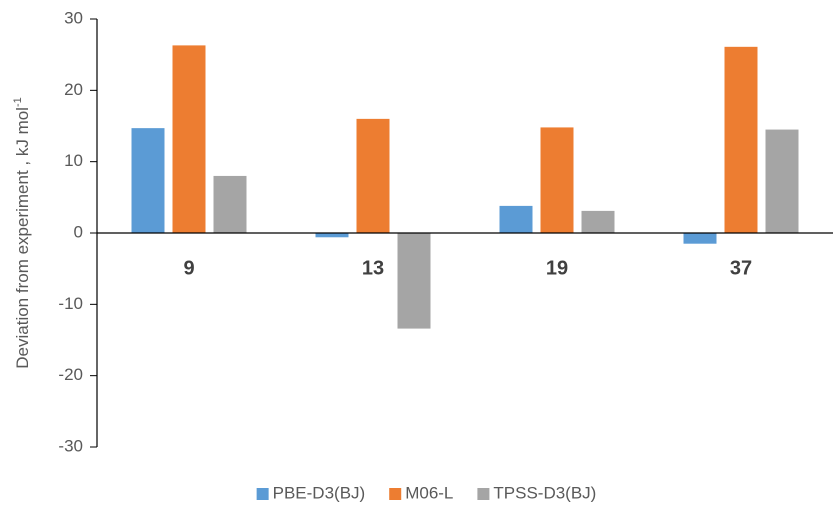  Describe the element at coordinates (78, 231) in the screenshot. I see `y-tick-label: 0` at that location.